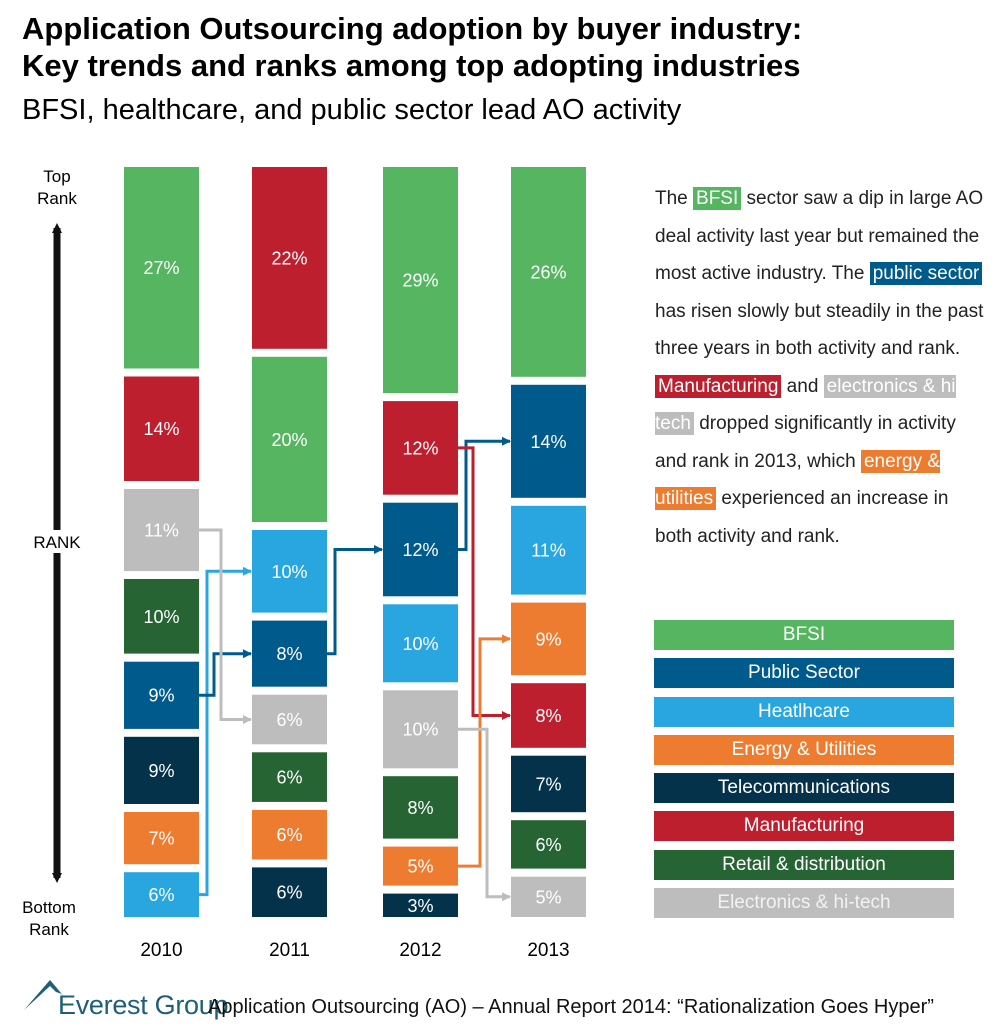 The height and width of the screenshot is (1036, 995). What do you see at coordinates (420, 950) in the screenshot?
I see `year-label-2012: 2012` at bounding box center [420, 950].